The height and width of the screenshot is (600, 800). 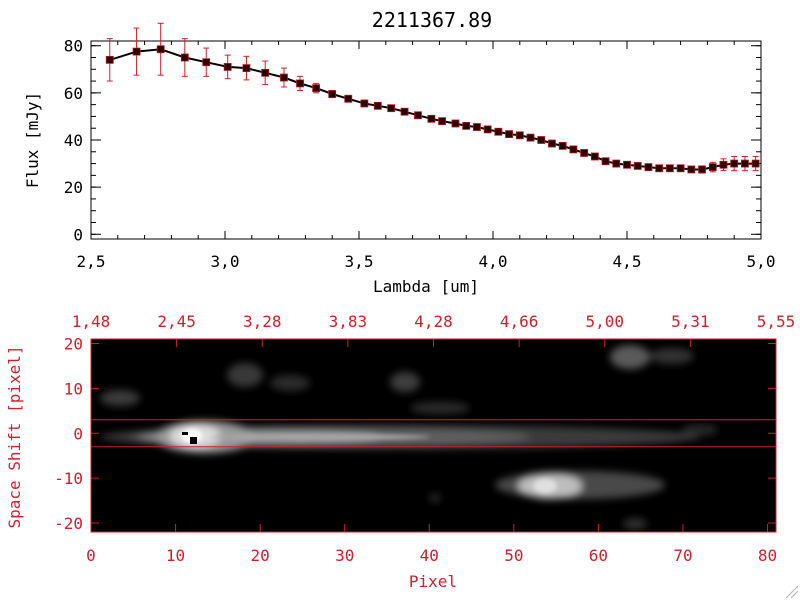 I want to click on top-tick-label: 3,28, so click(x=262, y=321).